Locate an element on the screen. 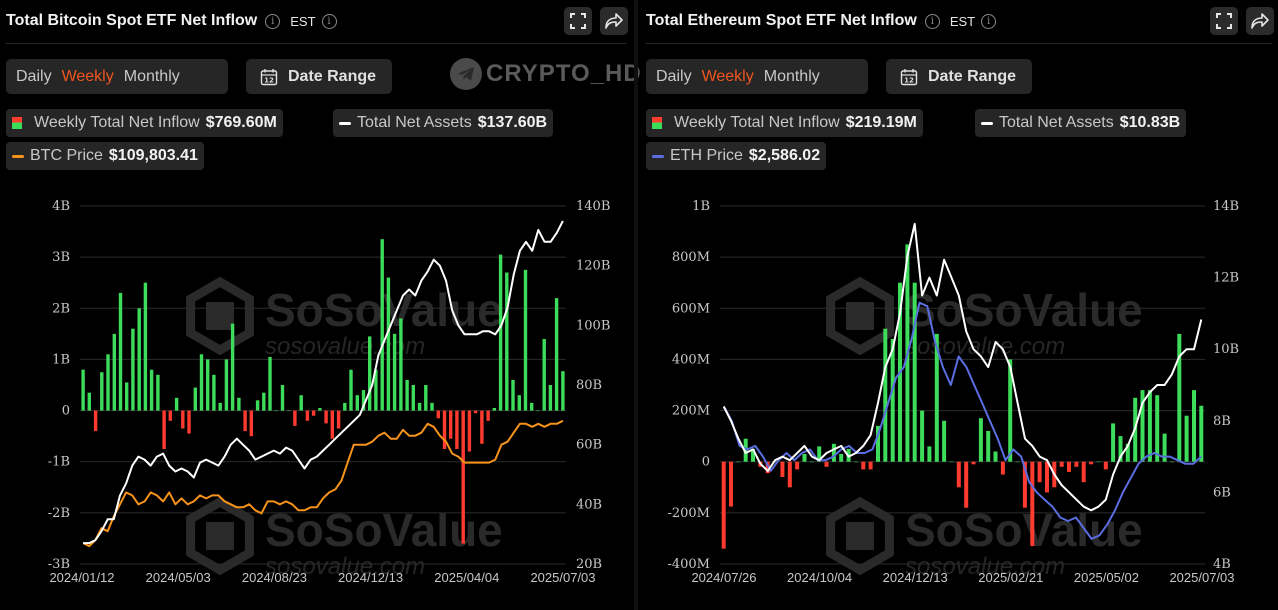  legend-value: $219.19M is located at coordinates (881, 122).